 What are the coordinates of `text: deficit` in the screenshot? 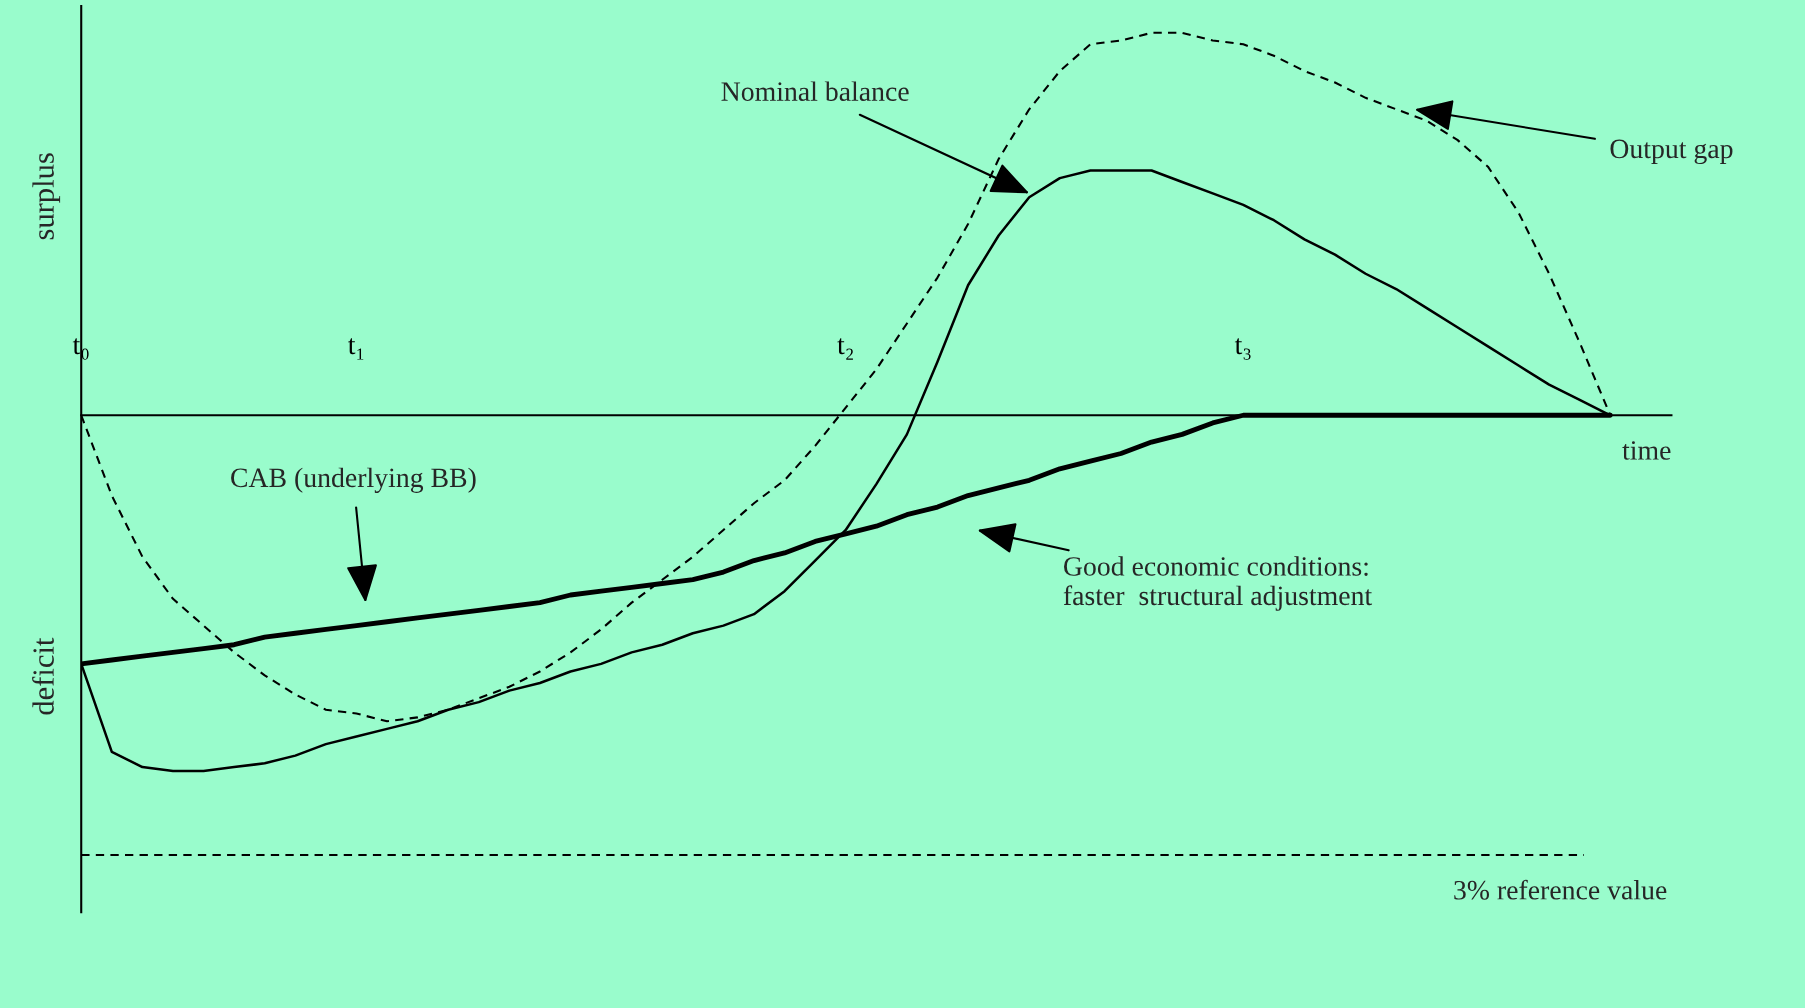 It's located at (43, 676).